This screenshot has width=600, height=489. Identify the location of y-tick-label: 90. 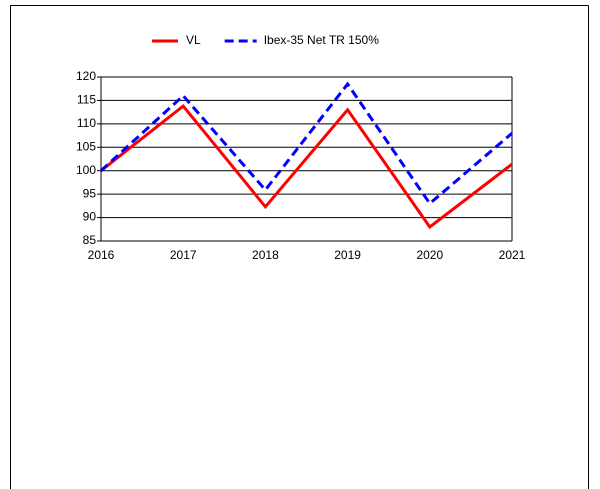
(90, 217).